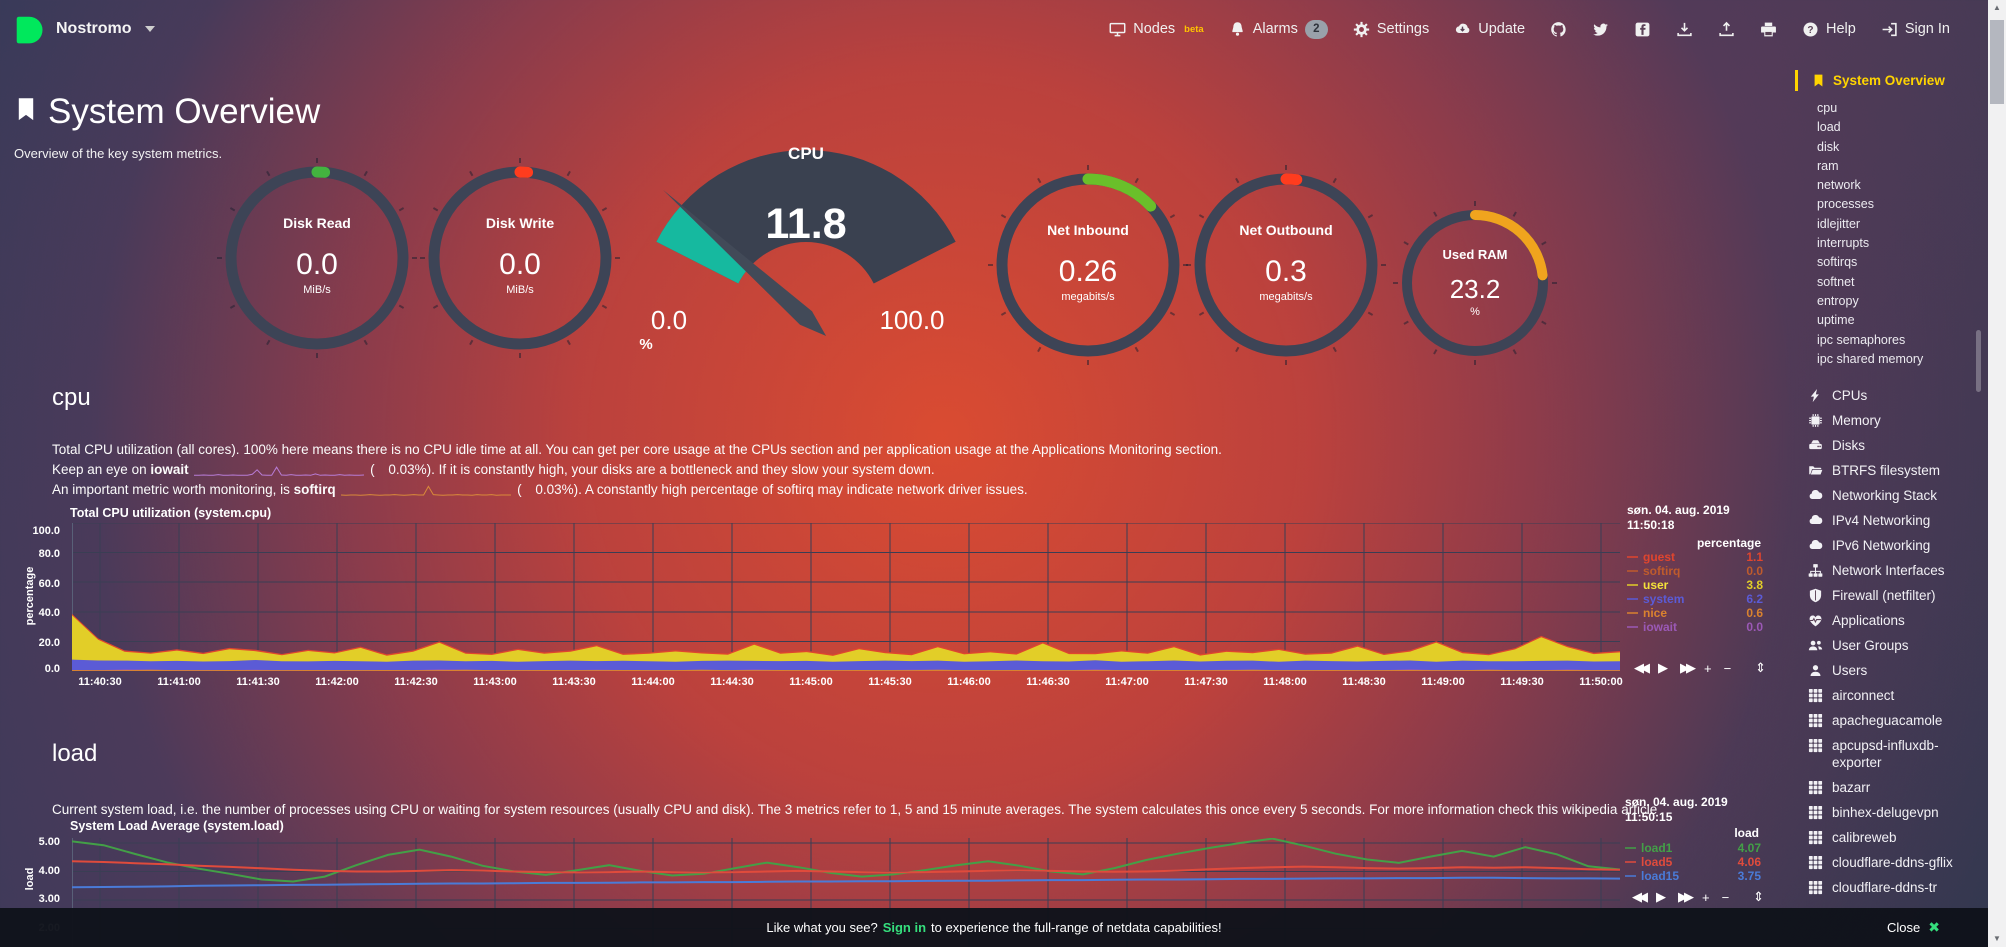 This screenshot has height=947, width=2006. What do you see at coordinates (1838, 300) in the screenshot?
I see `sidebar-item-entropy: entropy` at bounding box center [1838, 300].